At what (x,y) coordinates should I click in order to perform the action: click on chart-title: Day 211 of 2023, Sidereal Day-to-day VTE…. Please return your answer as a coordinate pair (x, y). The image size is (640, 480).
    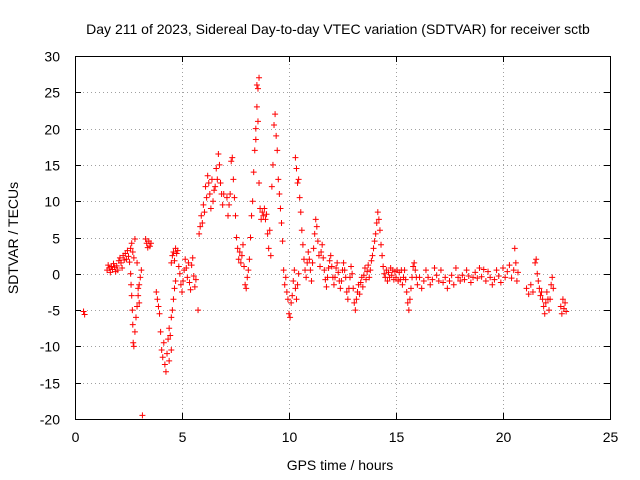
    Looking at the image, I should click on (338, 29).